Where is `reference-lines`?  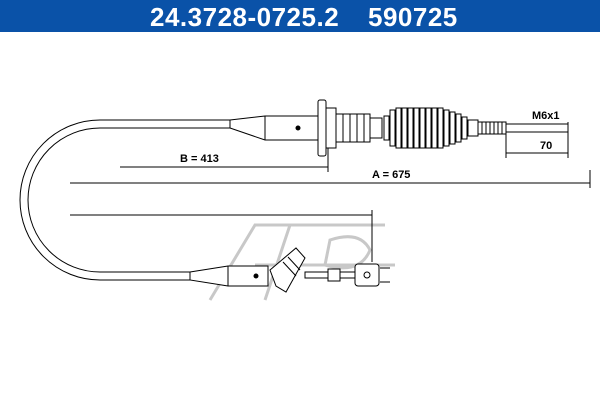
reference-lines is located at coordinates (221, 236).